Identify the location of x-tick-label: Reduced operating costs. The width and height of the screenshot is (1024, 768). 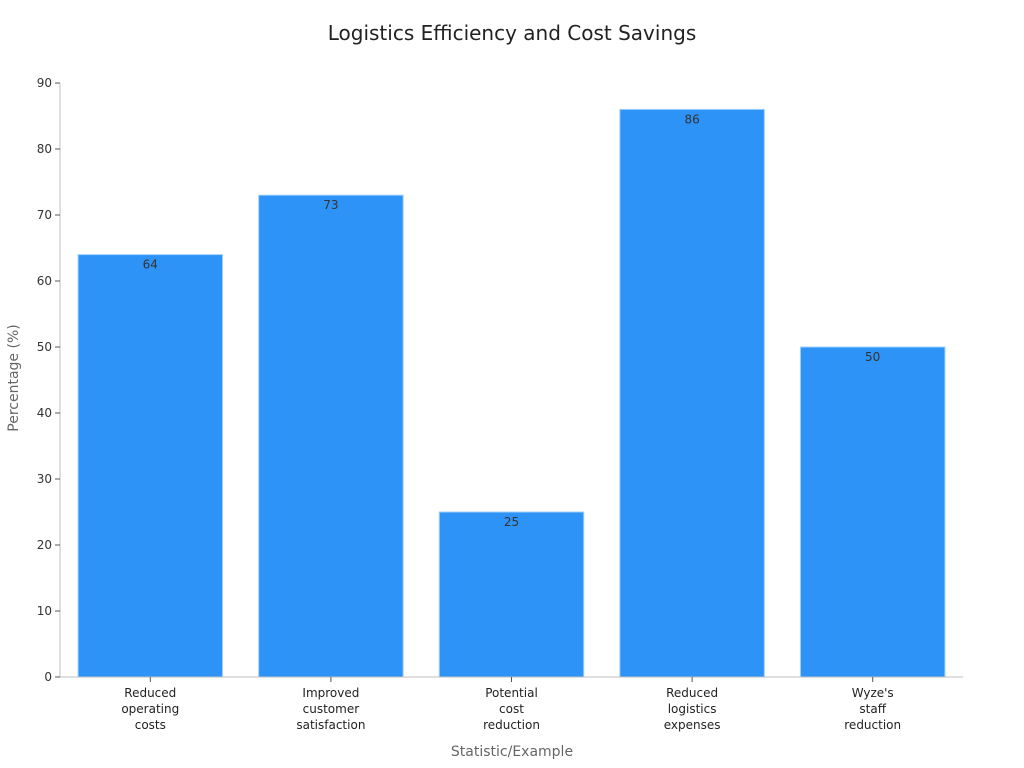
(150, 709).